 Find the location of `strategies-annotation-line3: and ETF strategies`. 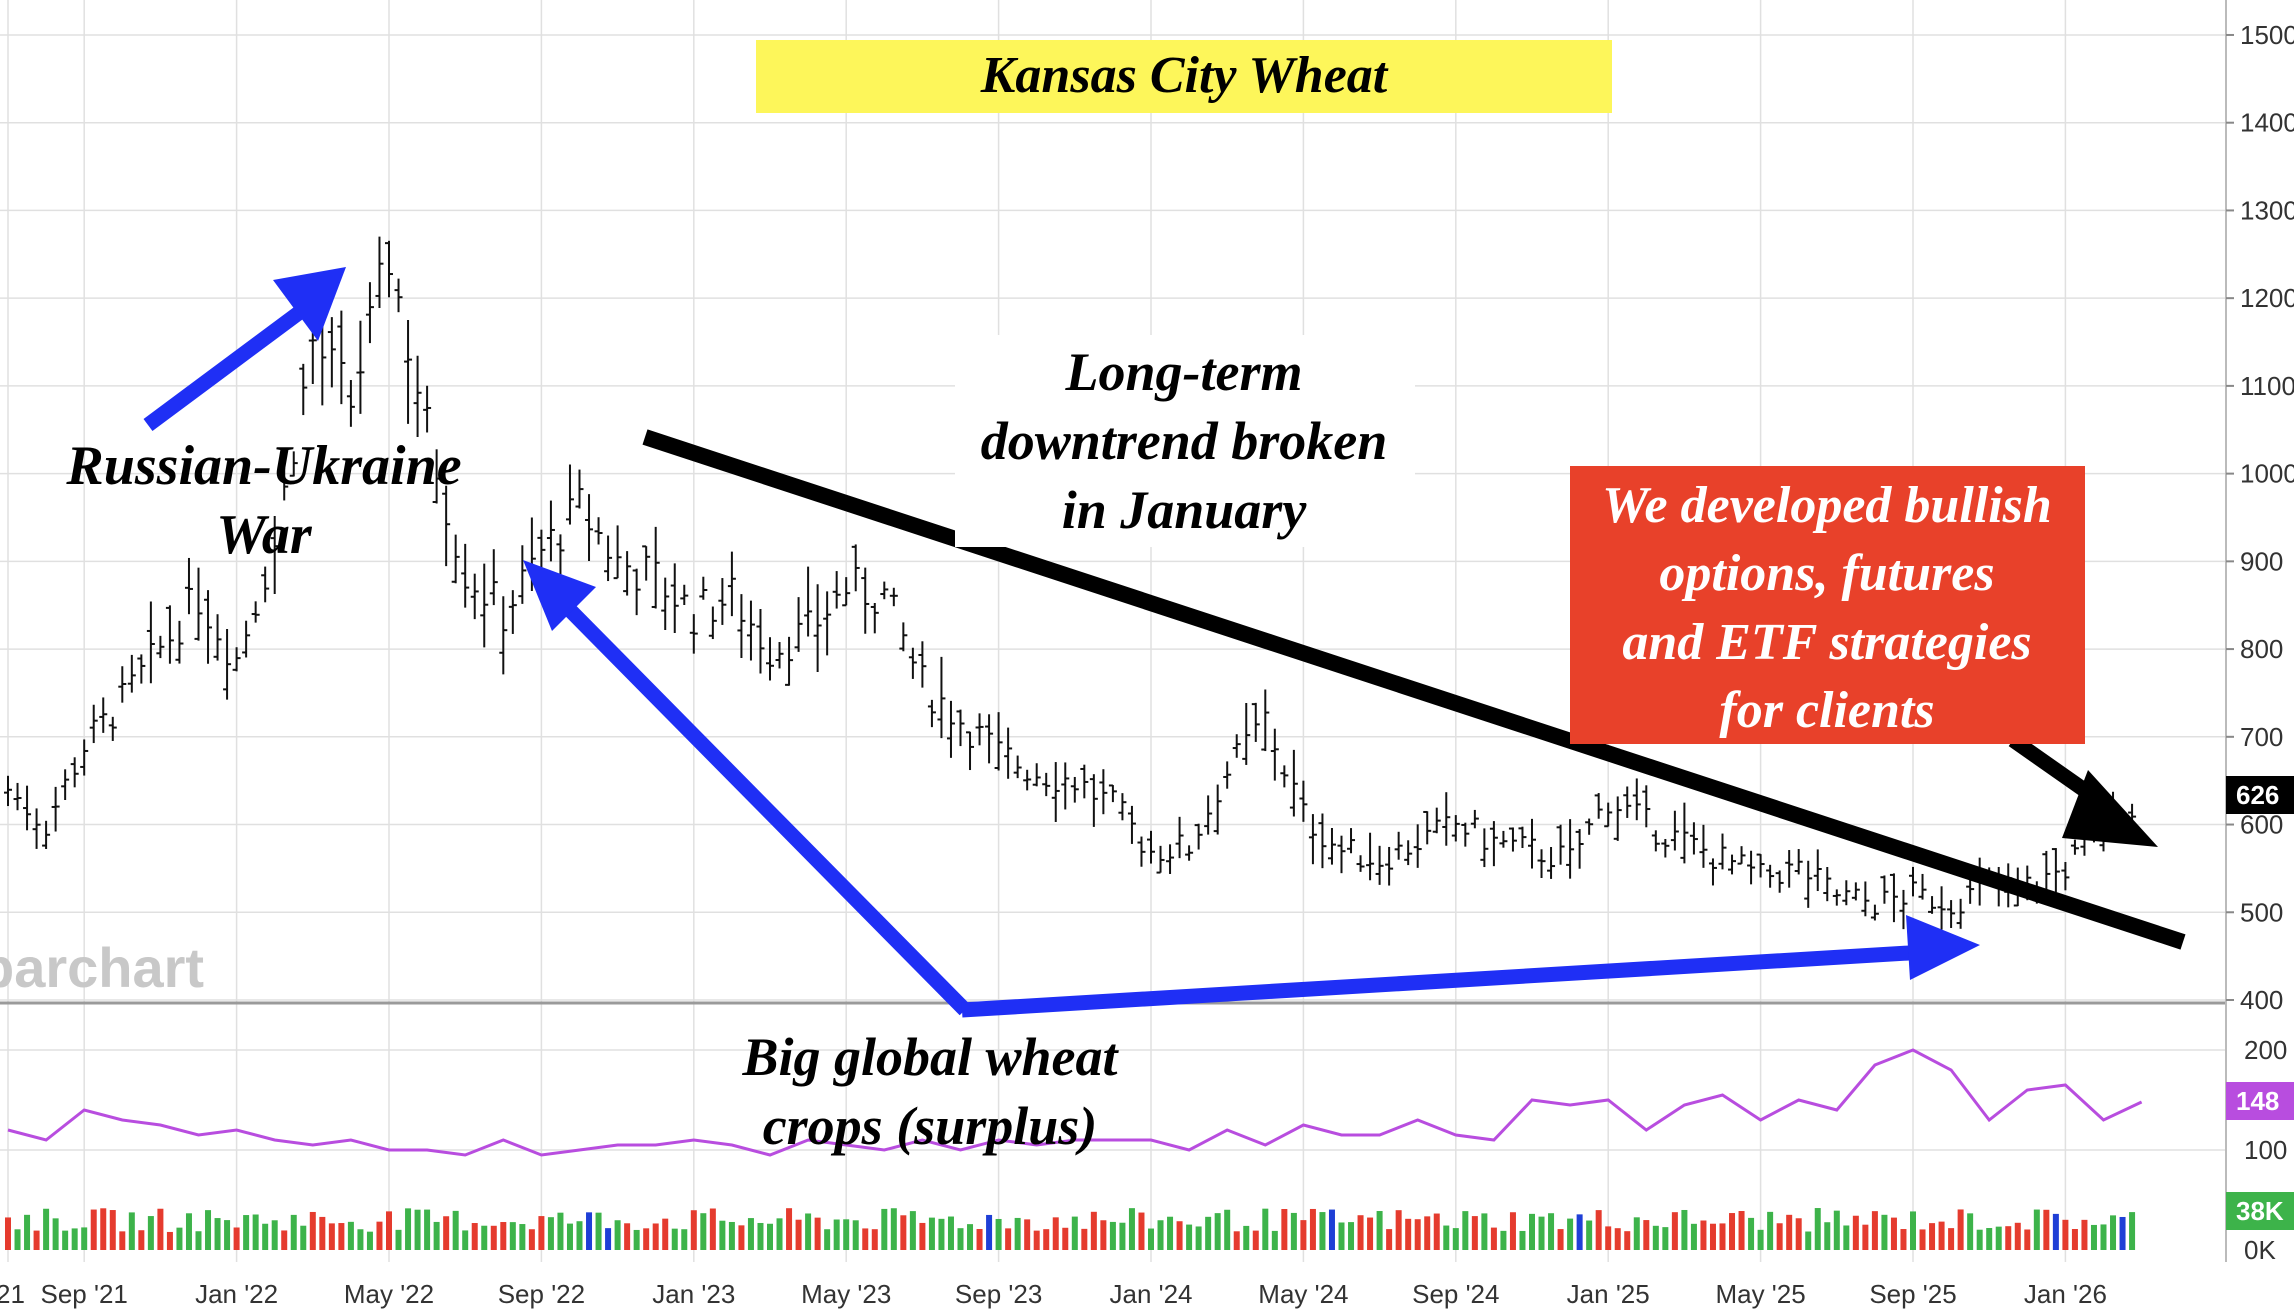

strategies-annotation-line3: and ETF strategies is located at coordinates (1826, 642).